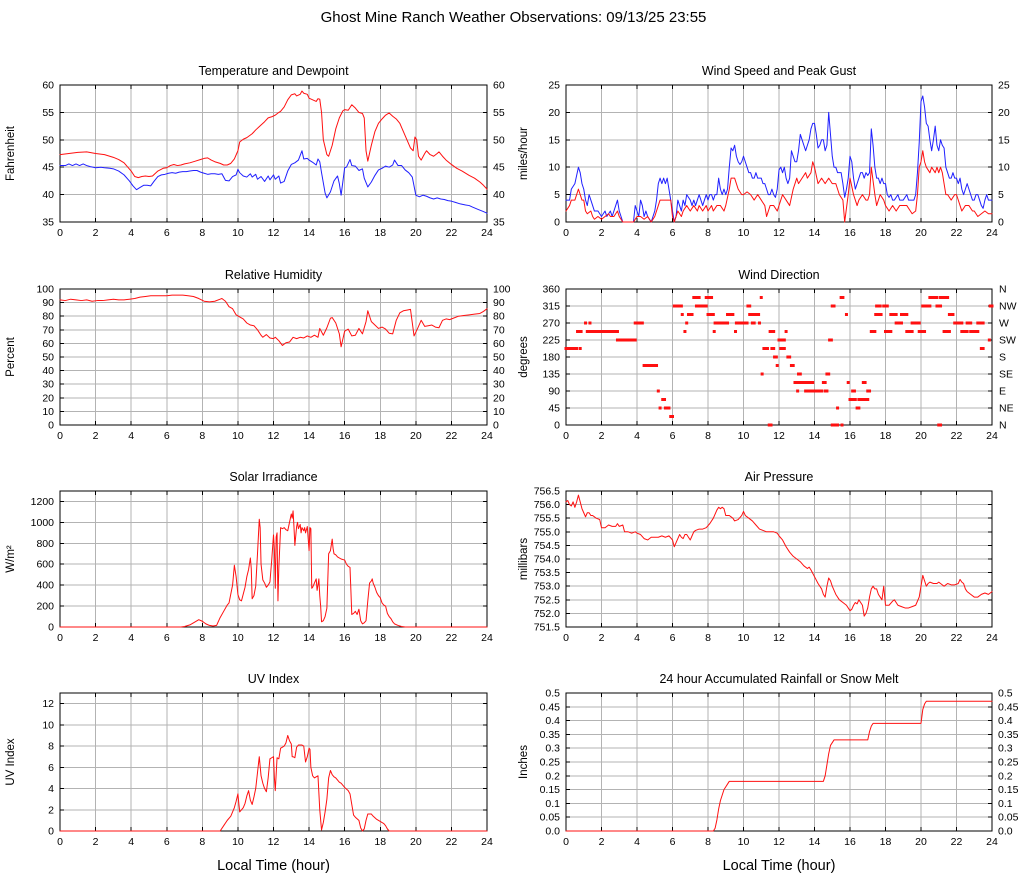 This screenshot has height=883, width=1027. What do you see at coordinates (566, 233) in the screenshot?
I see `x-tick-label: 0` at bounding box center [566, 233].